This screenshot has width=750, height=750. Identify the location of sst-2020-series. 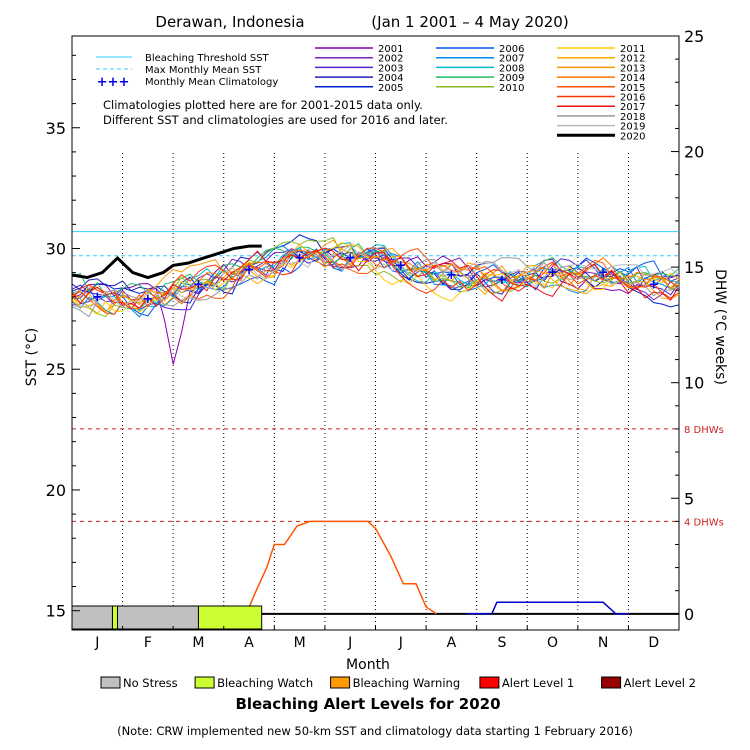
(166, 262).